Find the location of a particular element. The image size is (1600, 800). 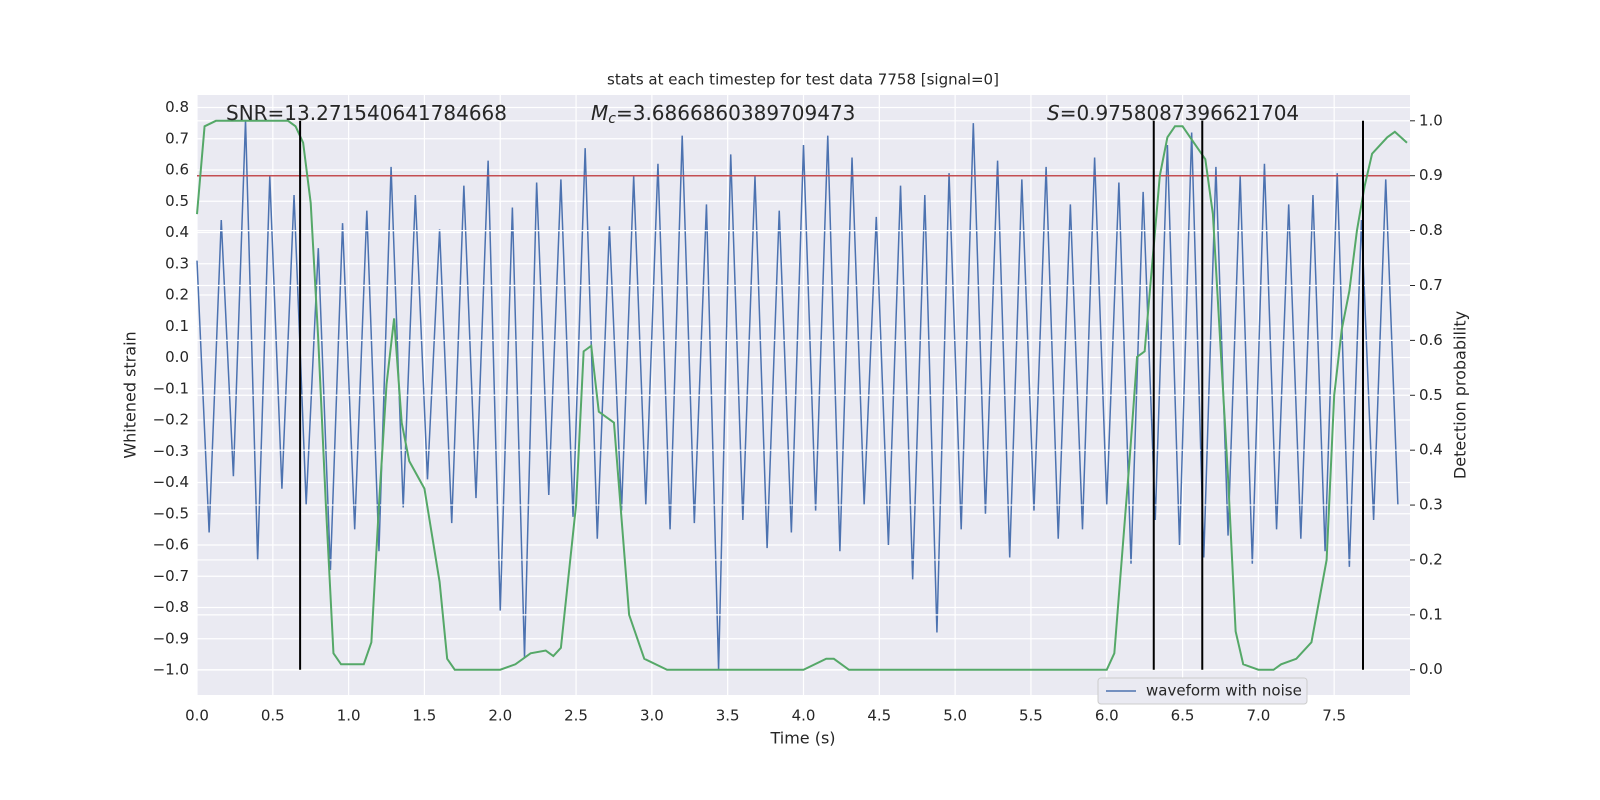

annotation-symbol: M is located at coordinates (599, 113).